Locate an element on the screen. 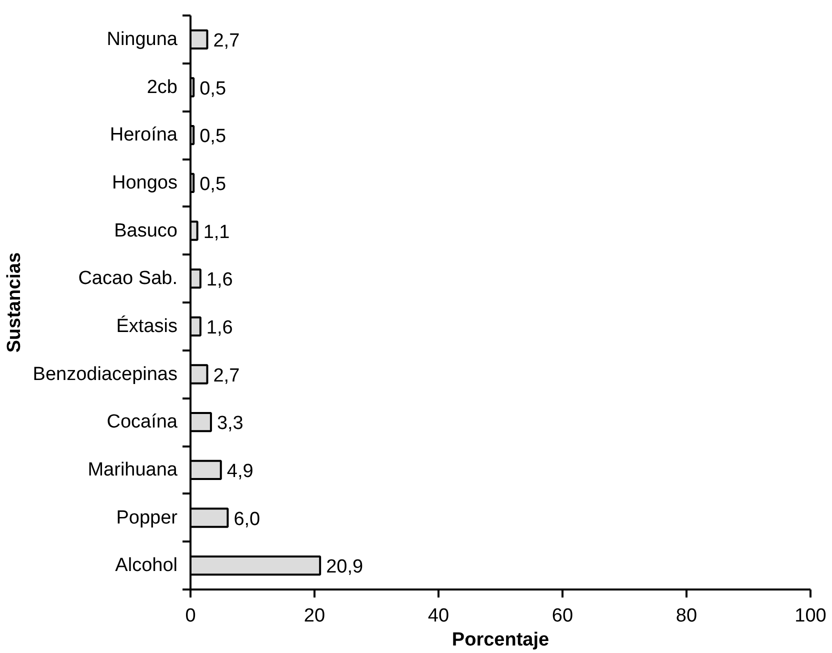 This screenshot has height=653, width=832. y-tick-label: 2cb is located at coordinates (162, 87).